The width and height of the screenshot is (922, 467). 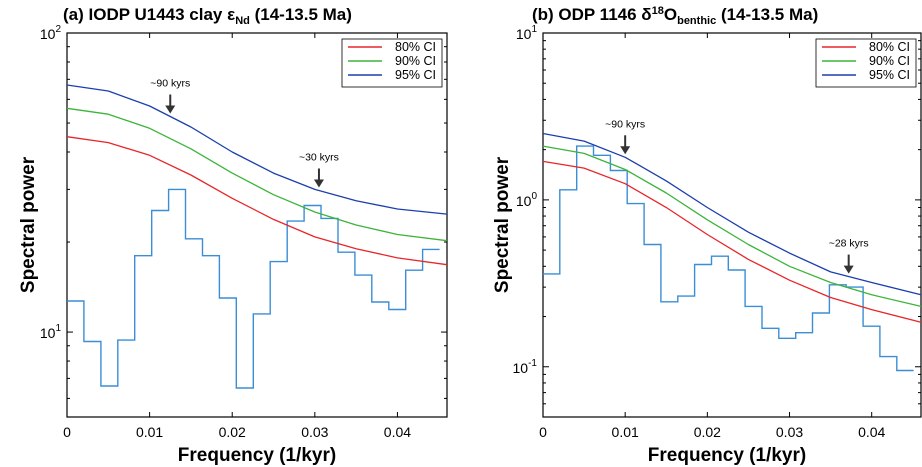 What do you see at coordinates (889, 47) in the screenshot?
I see `panel-b-legend-label: 80% CI` at bounding box center [889, 47].